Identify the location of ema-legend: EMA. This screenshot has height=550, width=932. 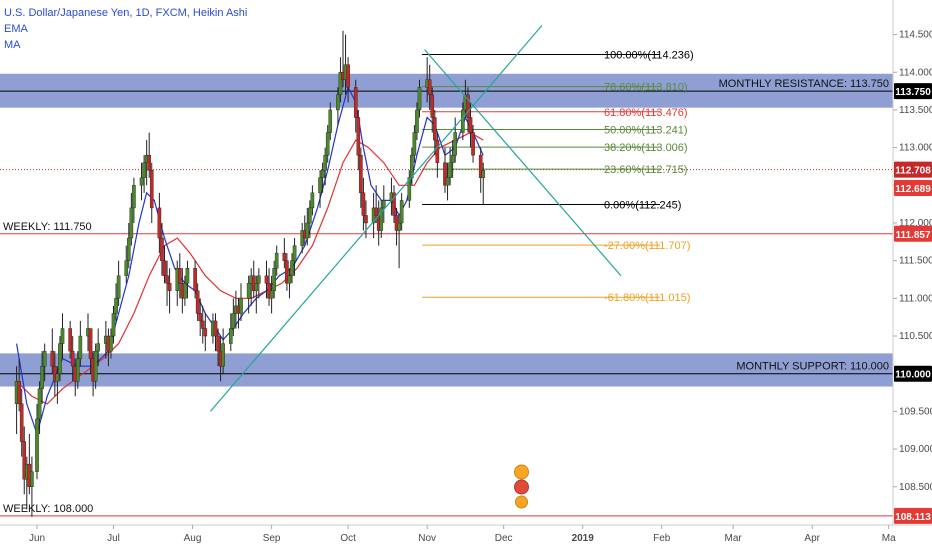
(16, 29).